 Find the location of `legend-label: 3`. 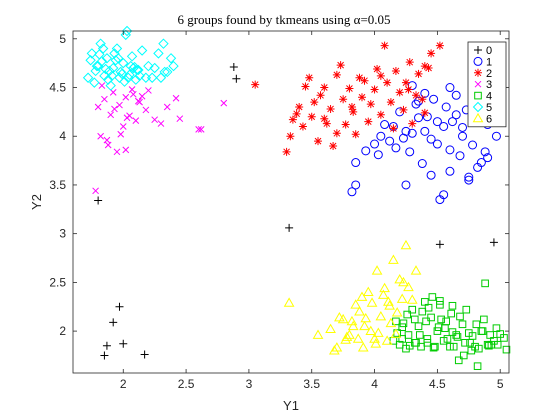

legend-label: 3 is located at coordinates (489, 85).